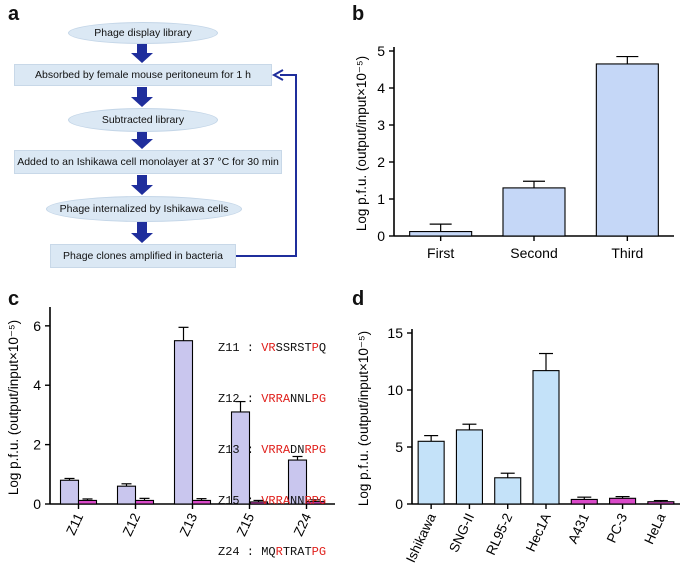  Describe the element at coordinates (294, 399) in the screenshot. I see `sequence-text: VRRANNLPG` at that location.